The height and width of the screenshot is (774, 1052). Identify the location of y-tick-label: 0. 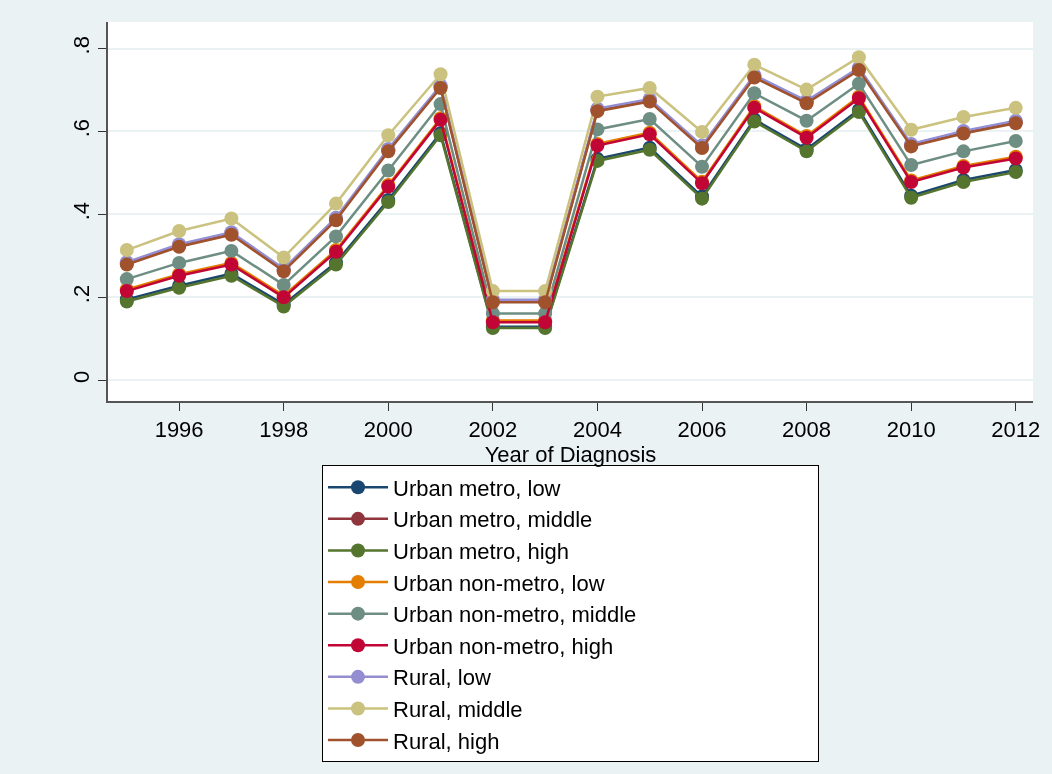
(82, 377).